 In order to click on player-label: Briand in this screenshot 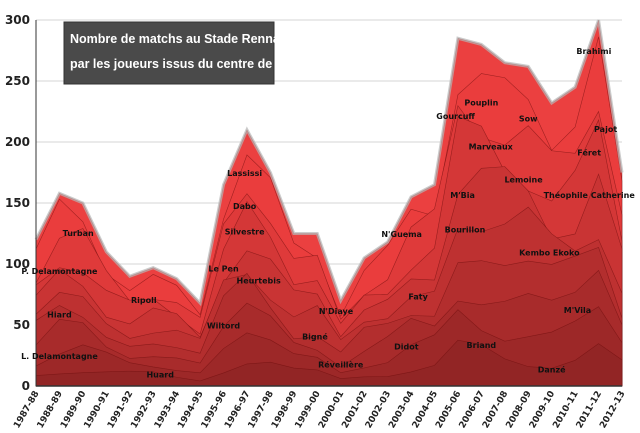, I will do `click(482, 345)`.